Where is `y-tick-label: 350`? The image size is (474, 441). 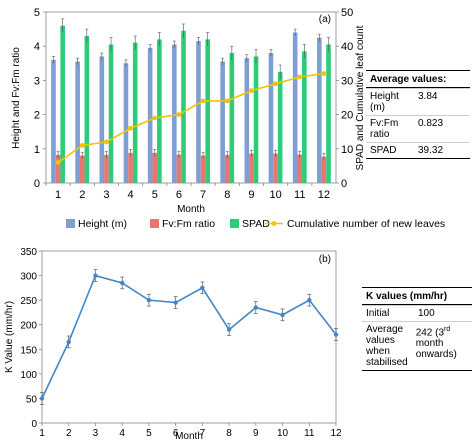 y-tick-label: 350 is located at coordinates (28, 252).